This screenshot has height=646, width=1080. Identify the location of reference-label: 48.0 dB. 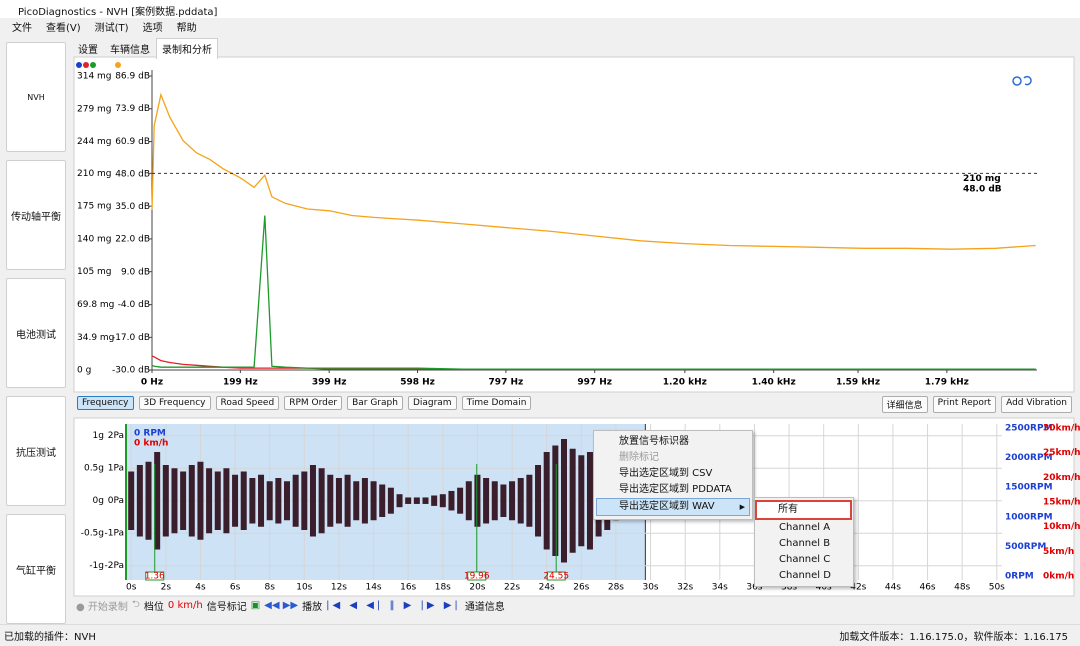
(982, 189).